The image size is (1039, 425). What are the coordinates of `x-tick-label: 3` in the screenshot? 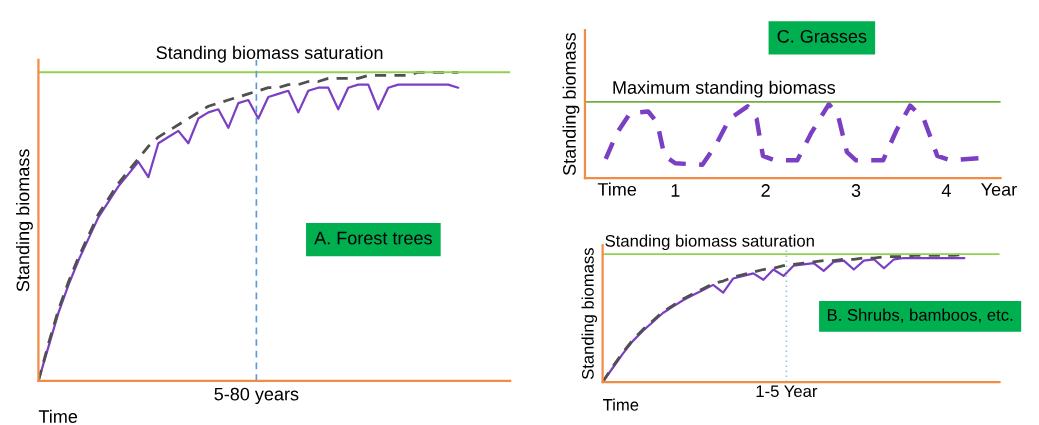 It's located at (856, 190).